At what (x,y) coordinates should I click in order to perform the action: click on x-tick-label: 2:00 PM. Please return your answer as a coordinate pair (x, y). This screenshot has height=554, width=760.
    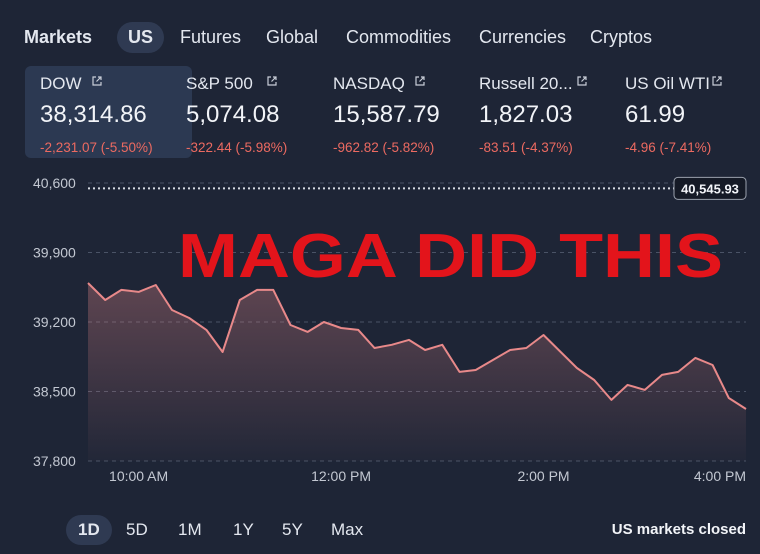
    Looking at the image, I should click on (543, 476).